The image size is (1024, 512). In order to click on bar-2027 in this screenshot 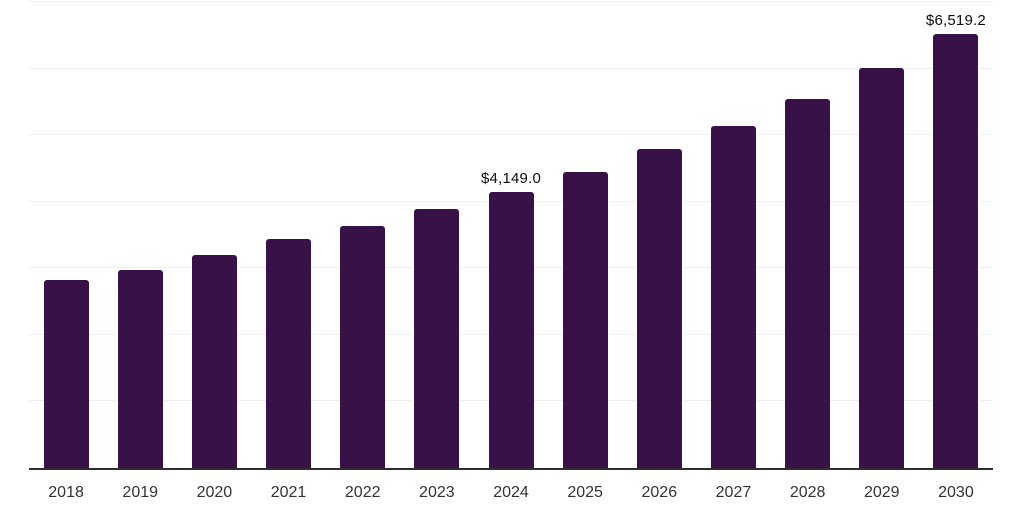, I will do `click(733, 296)`.